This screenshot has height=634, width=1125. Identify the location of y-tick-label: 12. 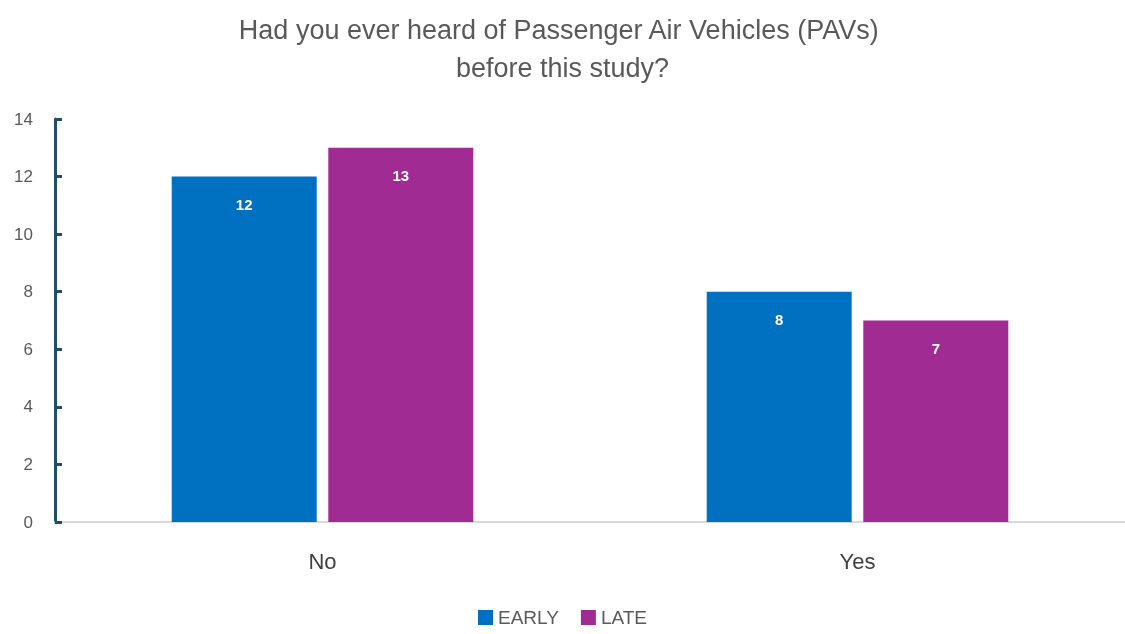
(23, 177).